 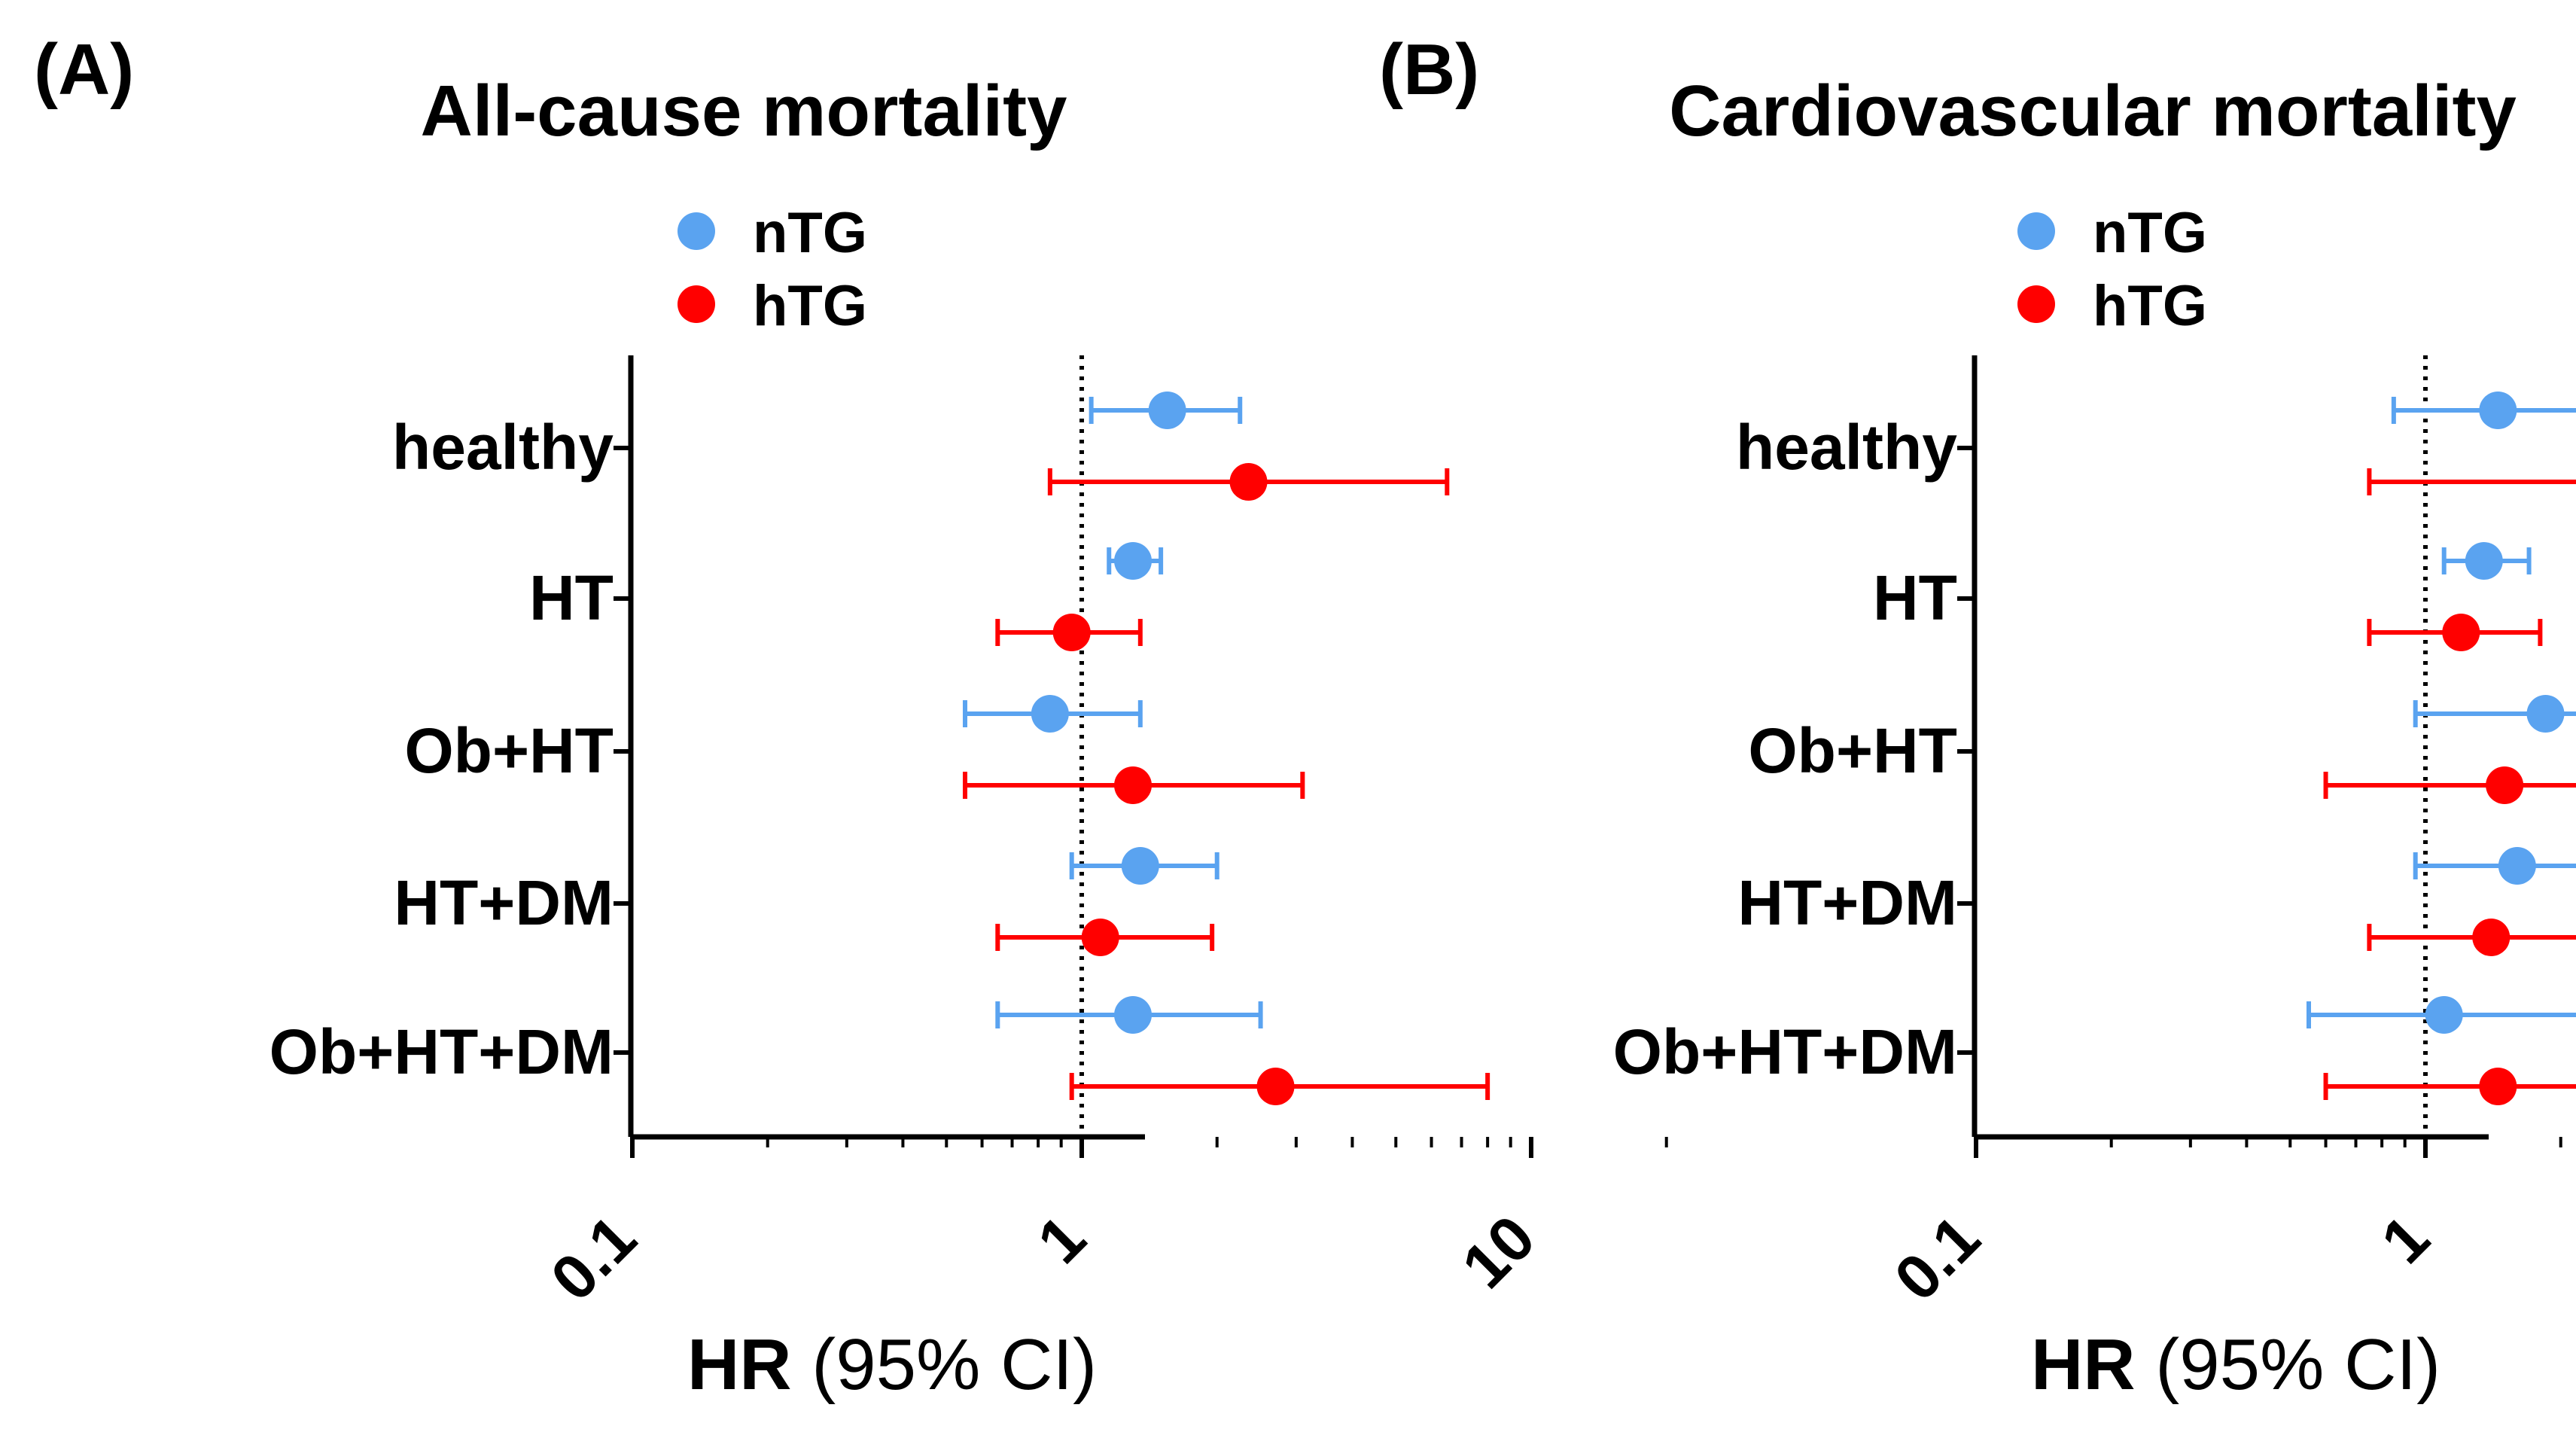 What do you see at coordinates (744, 111) in the screenshot?
I see `chart-title: All-cause mortality` at bounding box center [744, 111].